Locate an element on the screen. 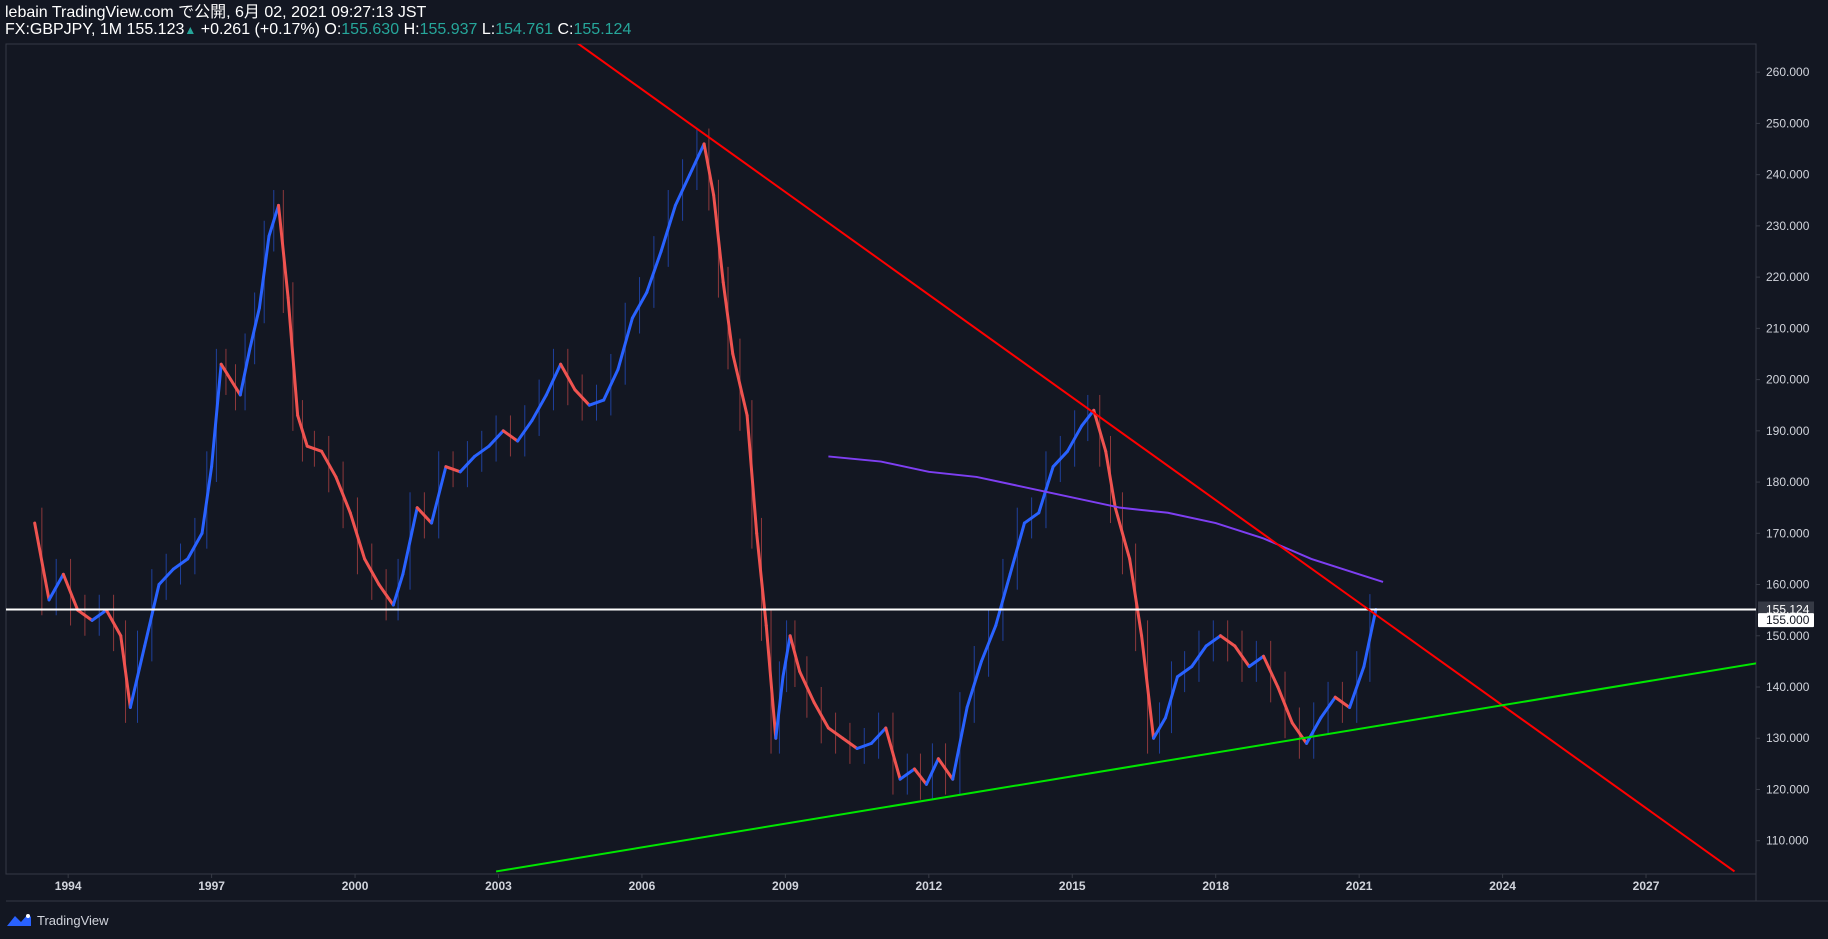  footer-brand: TradingView is located at coordinates (57, 920).